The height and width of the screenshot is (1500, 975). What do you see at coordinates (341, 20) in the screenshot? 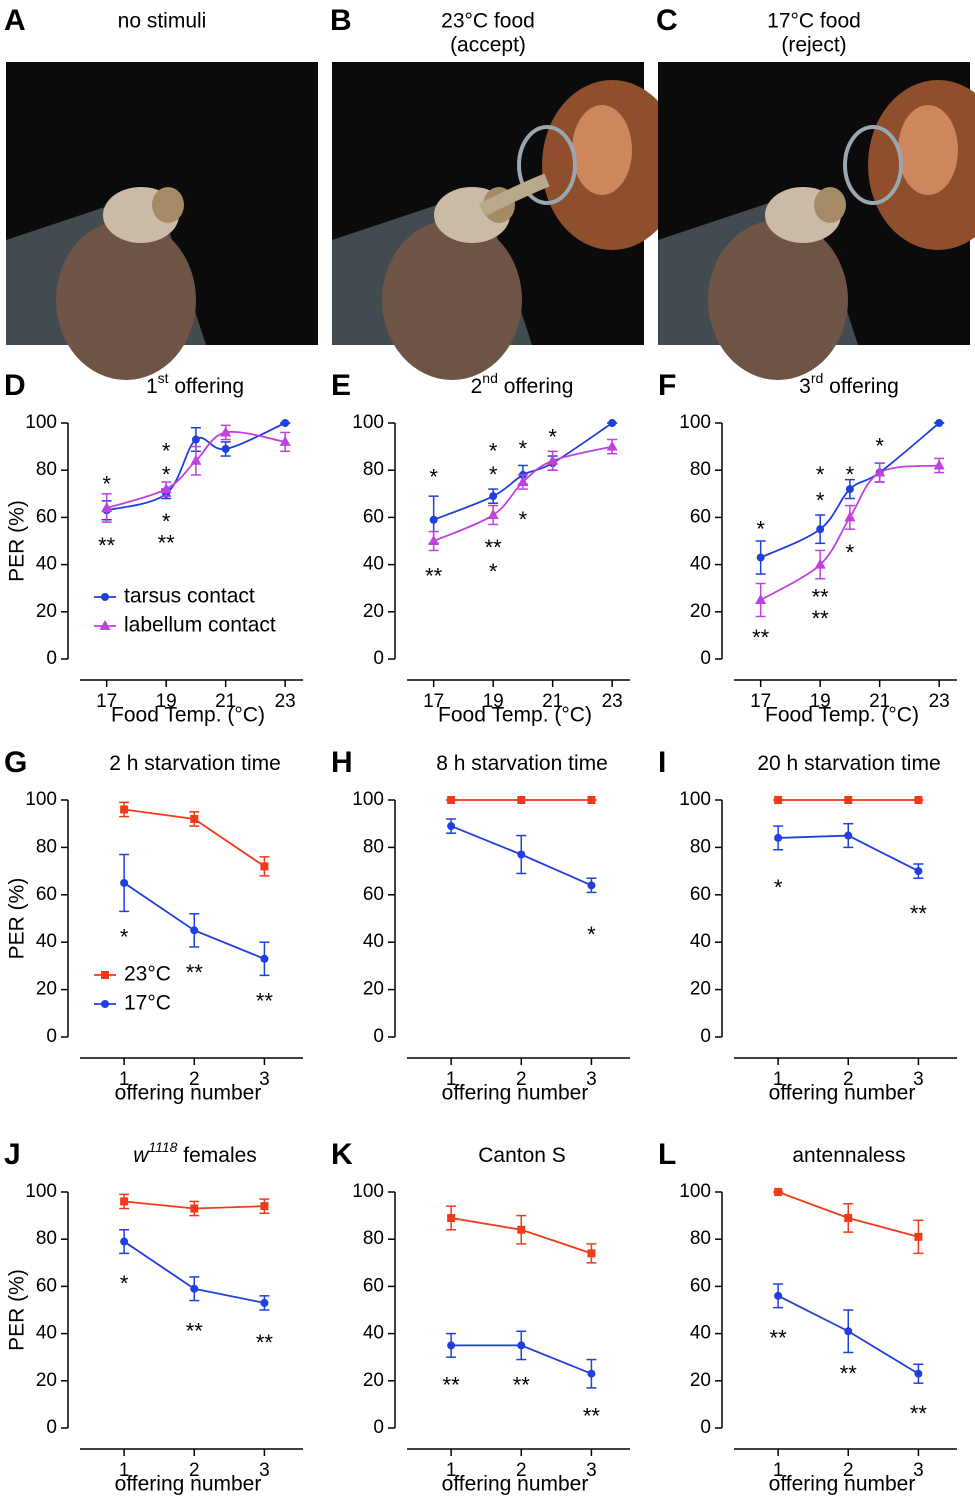
I see `panel-letter: B` at bounding box center [341, 20].